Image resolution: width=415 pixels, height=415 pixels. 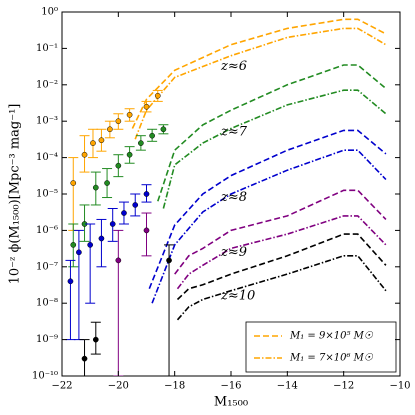 What do you see at coordinates (61, 386) in the screenshot?
I see `x-tick-label: −22` at bounding box center [61, 386].